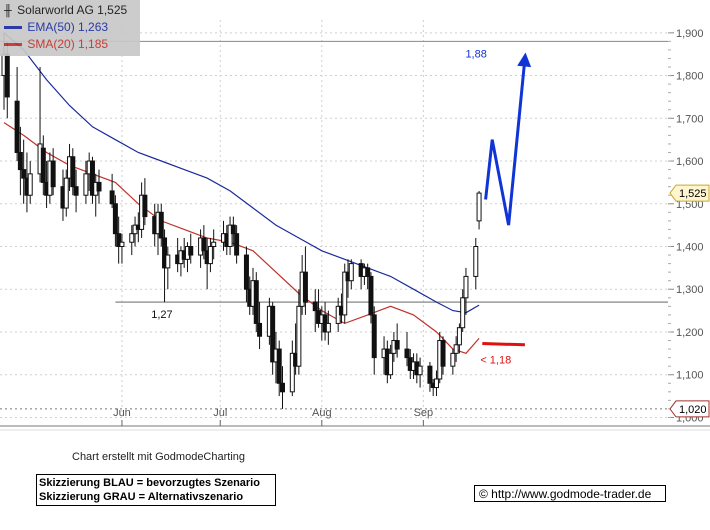 Image resolution: width=710 pixels, height=530 pixels. I want to click on low-price-badge-shape, so click(689, 409).